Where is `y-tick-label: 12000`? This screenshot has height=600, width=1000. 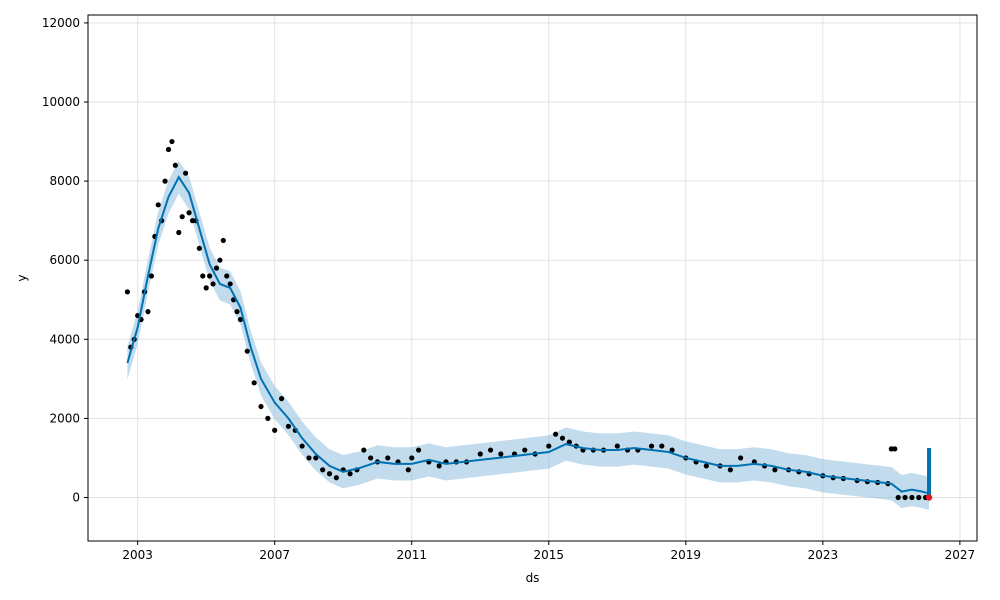 y-tick-label: 12000 is located at coordinates (61, 23).